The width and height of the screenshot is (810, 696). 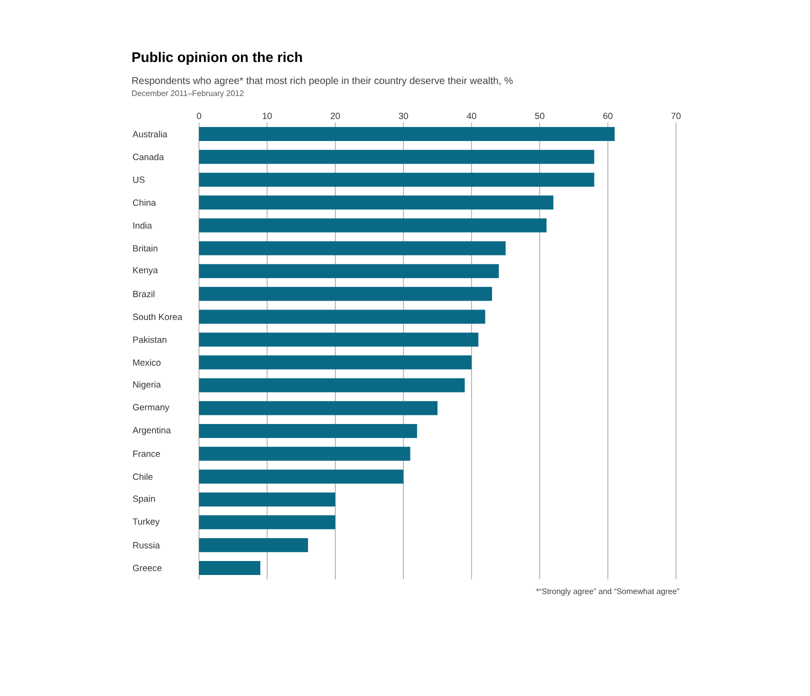 I want to click on y-tick-label: Greece, so click(x=147, y=568).